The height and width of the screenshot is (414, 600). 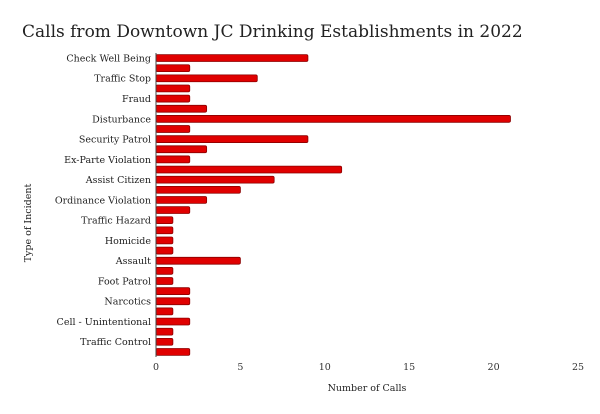 I want to click on y-axis-label: Type of Incident, so click(x=28, y=223).